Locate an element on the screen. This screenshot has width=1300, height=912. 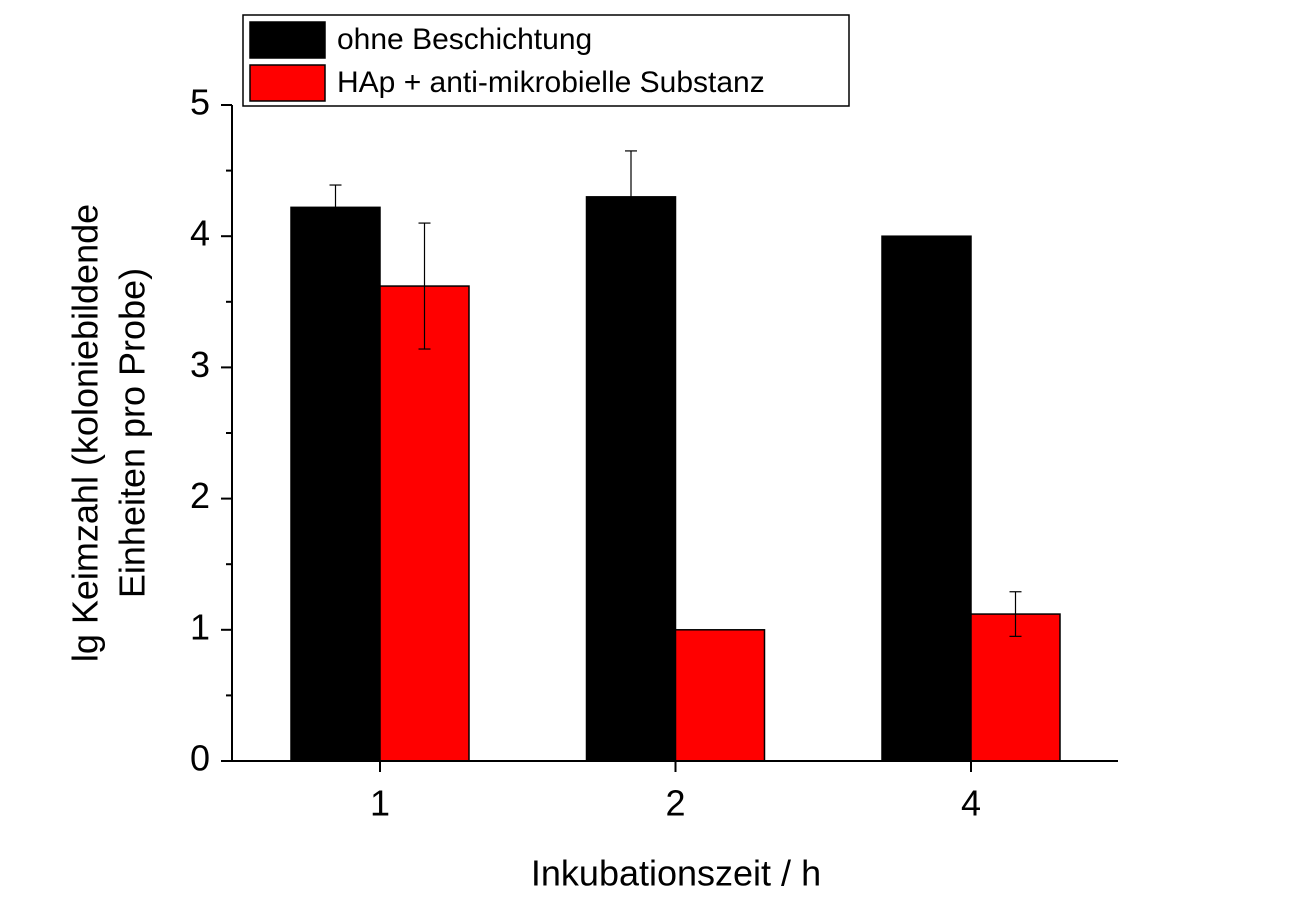
legend-label: HAp + anti-mikrobielle Substanz is located at coordinates (551, 82).